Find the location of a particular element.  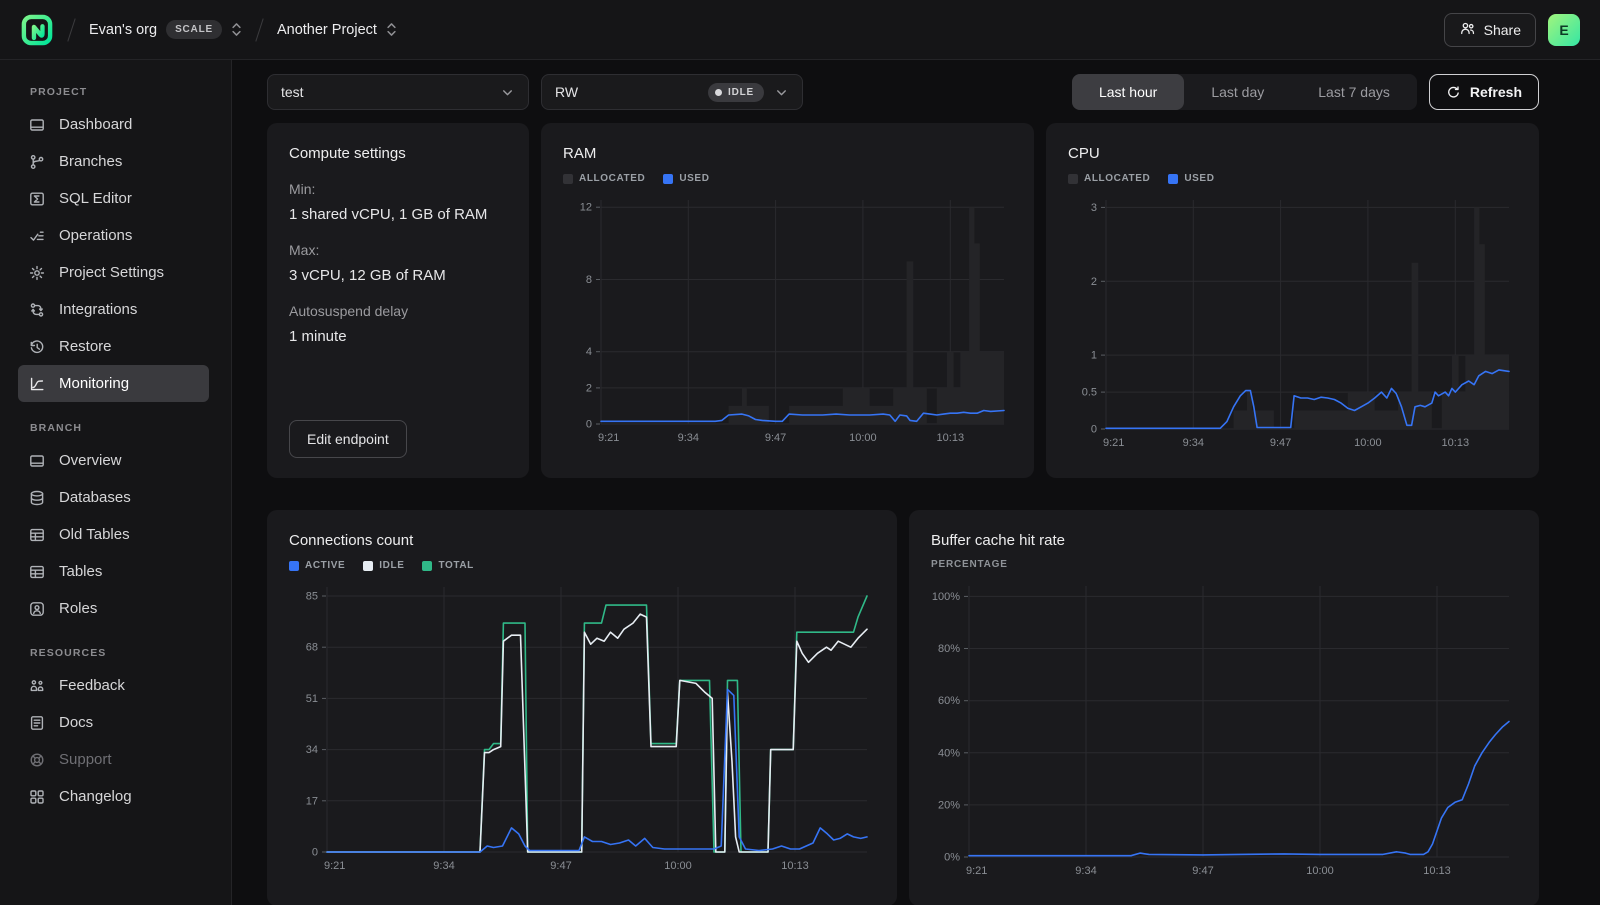

sidebar-item-monitoring: Monitoring is located at coordinates (113, 383).